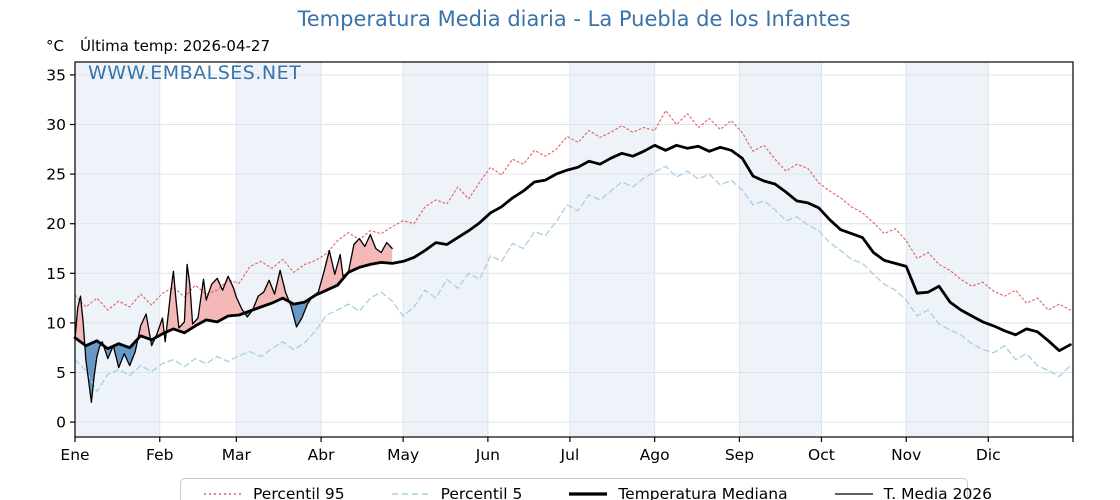 Image resolution: width=1120 pixels, height=500 pixels. Describe the element at coordinates (61, 423) in the screenshot. I see `y-tick-label: 0` at that location.